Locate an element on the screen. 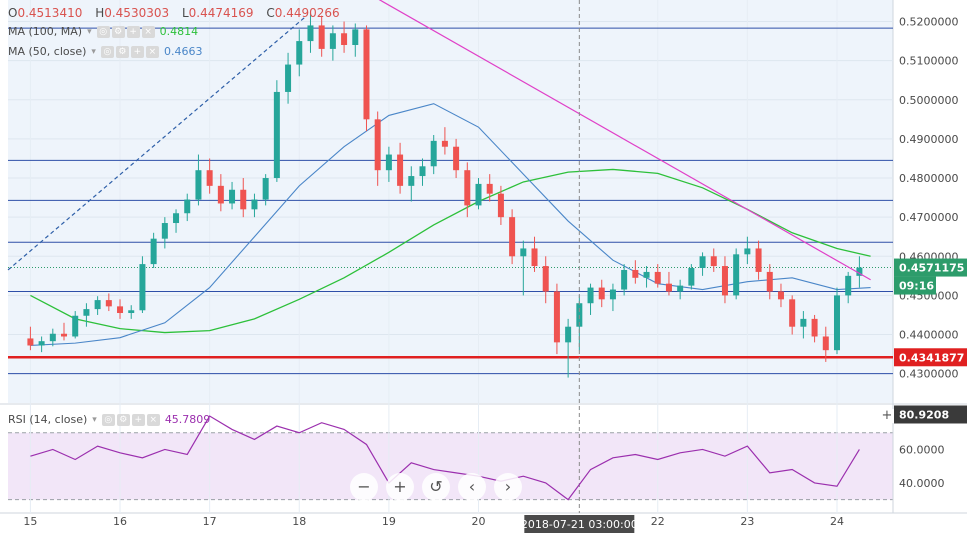  close-label: C is located at coordinates (270, 13).